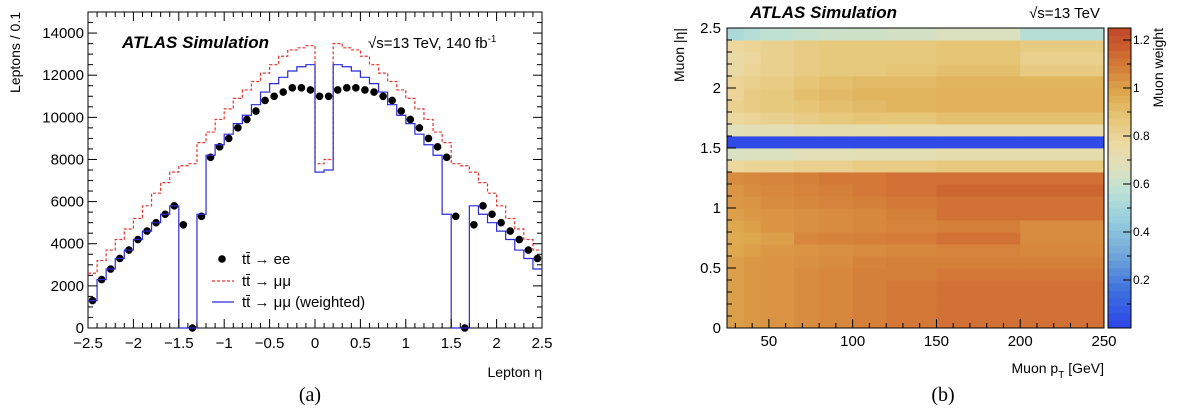 This screenshot has height=417, width=1179. What do you see at coordinates (769, 341) in the screenshot?
I see `x-tick-label: 50` at bounding box center [769, 341].